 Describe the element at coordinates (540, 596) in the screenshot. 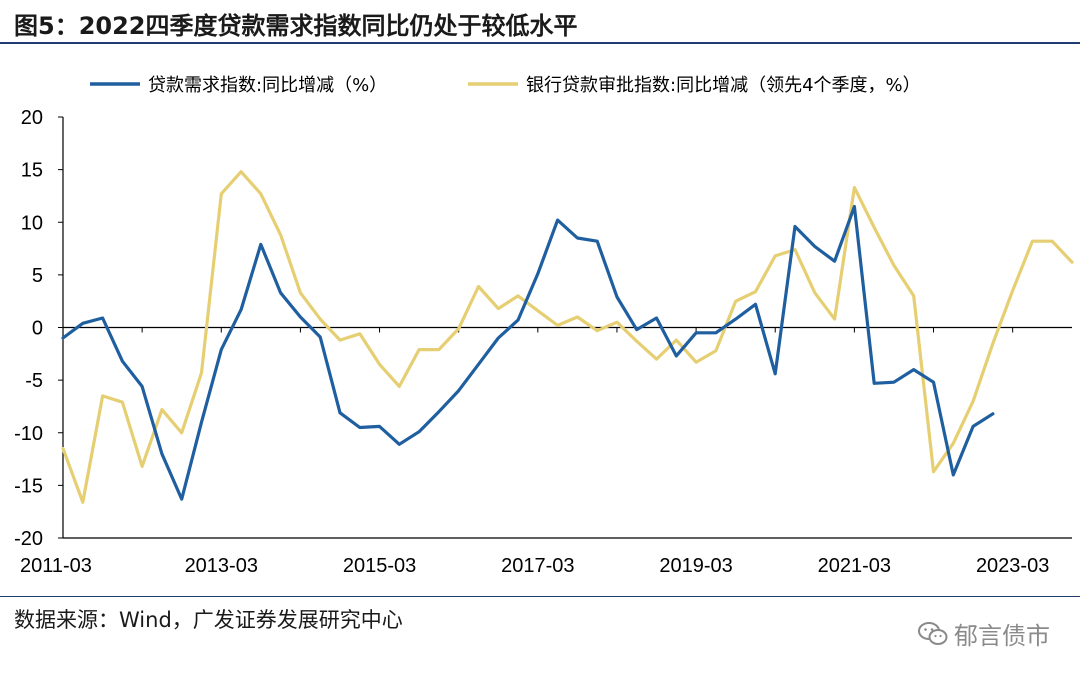

I see `bottom-rule` at that location.